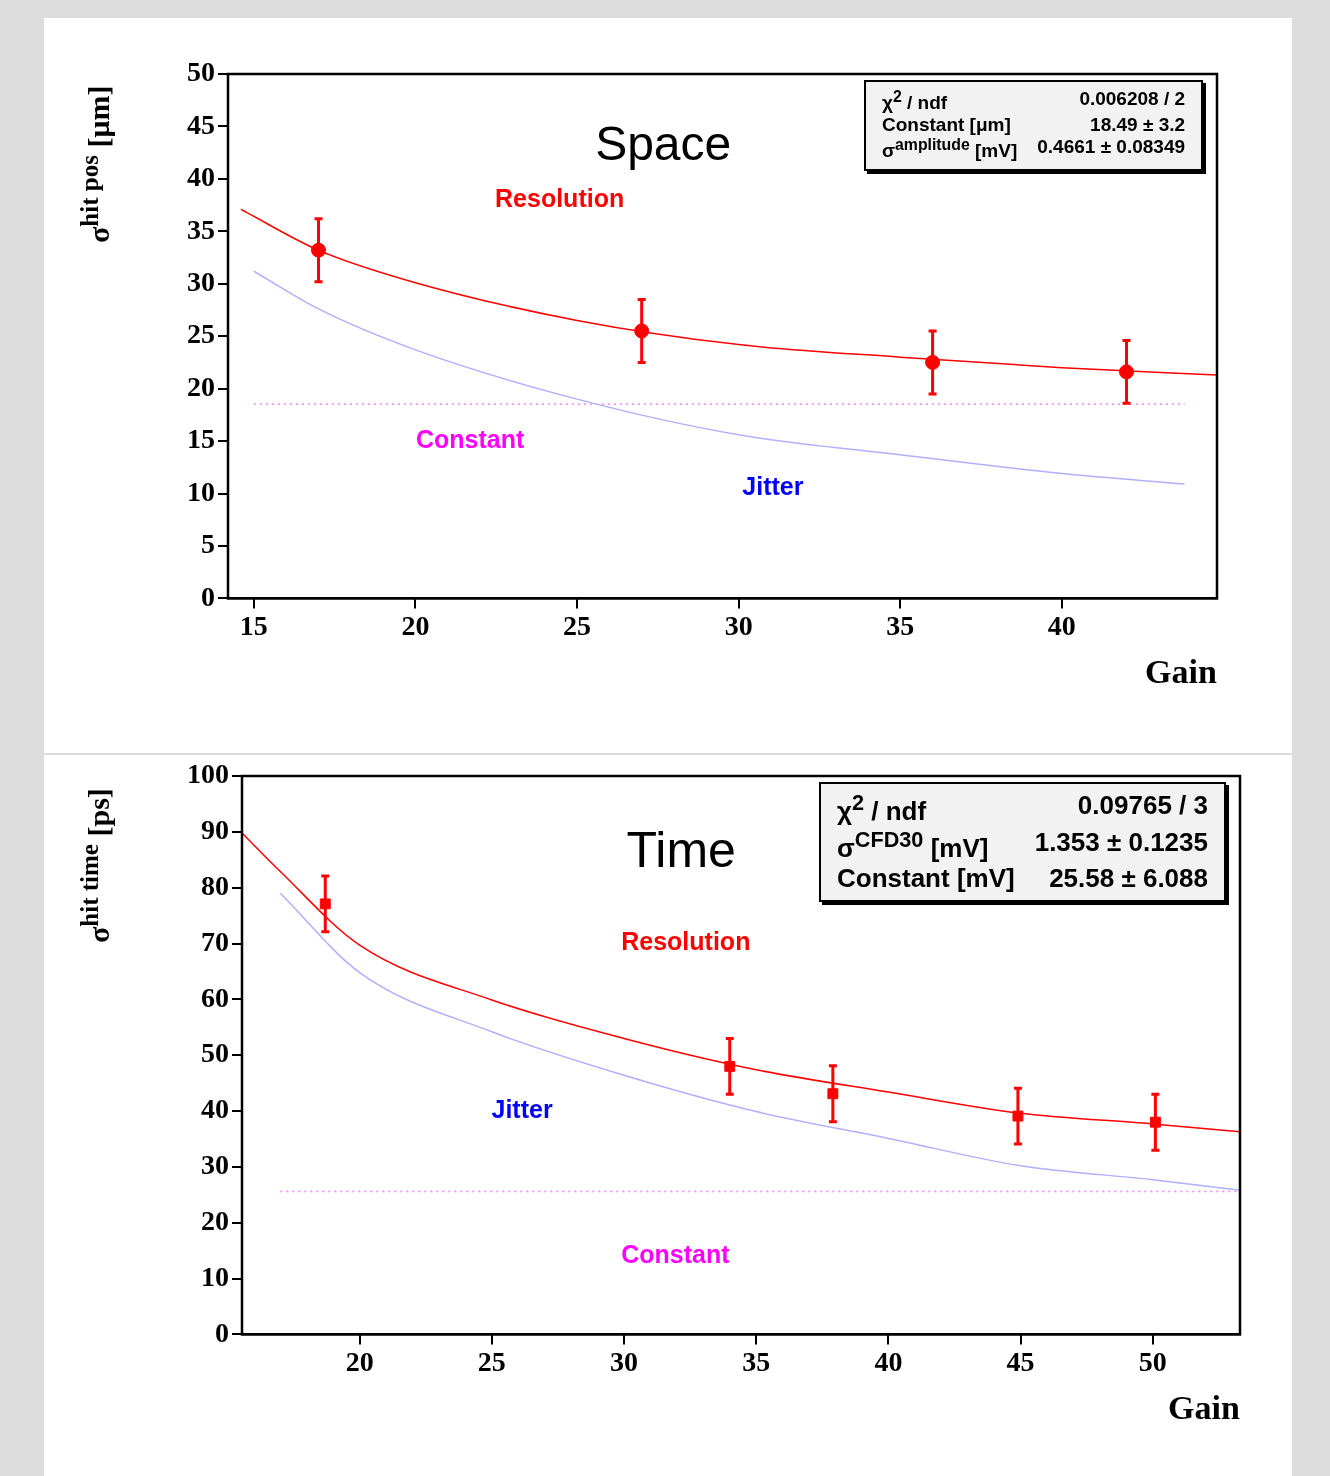 The height and width of the screenshot is (1476, 1330). I want to click on annotation: Constant [mV], so click(926, 879).